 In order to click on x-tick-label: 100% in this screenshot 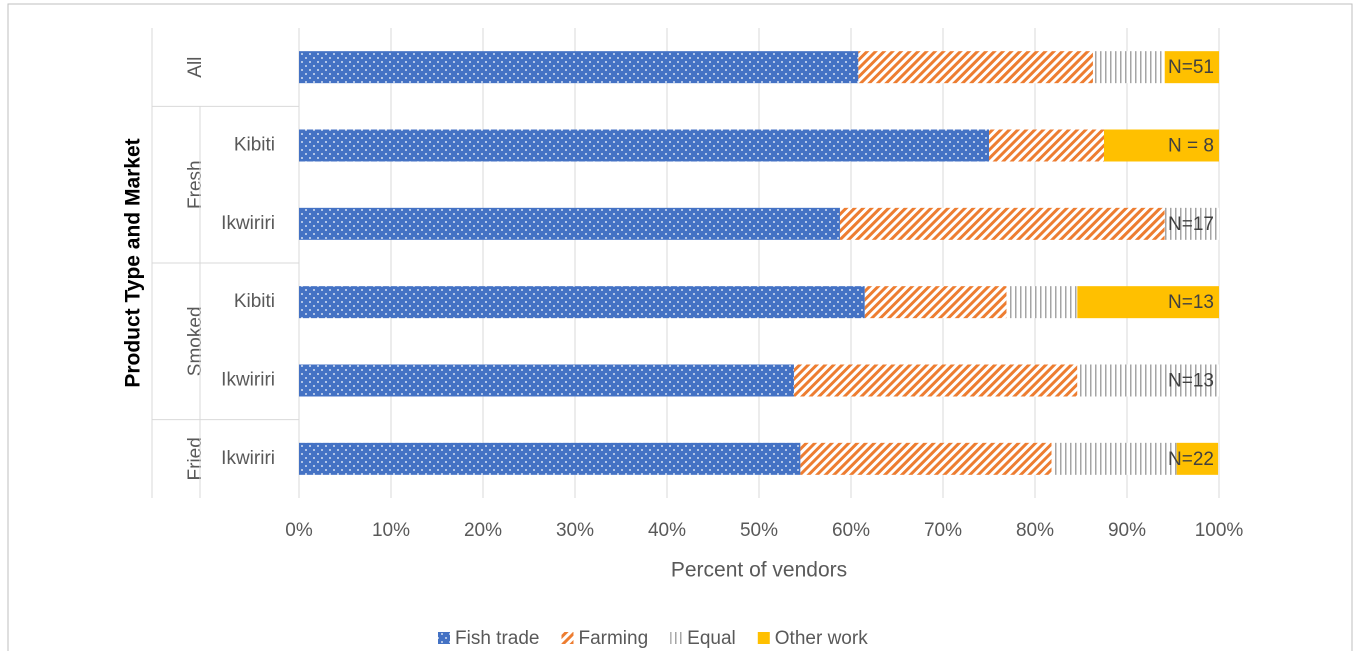, I will do `click(1219, 530)`.